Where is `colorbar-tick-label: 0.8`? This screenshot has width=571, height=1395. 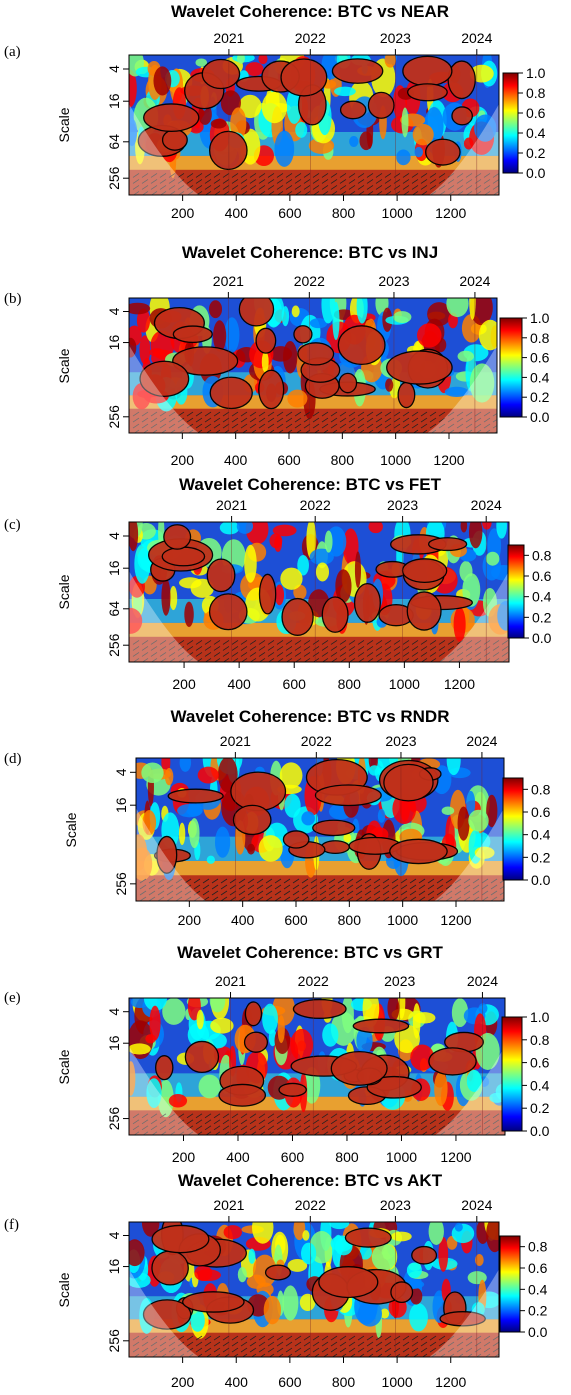 colorbar-tick-label: 0.8 is located at coordinates (538, 1247).